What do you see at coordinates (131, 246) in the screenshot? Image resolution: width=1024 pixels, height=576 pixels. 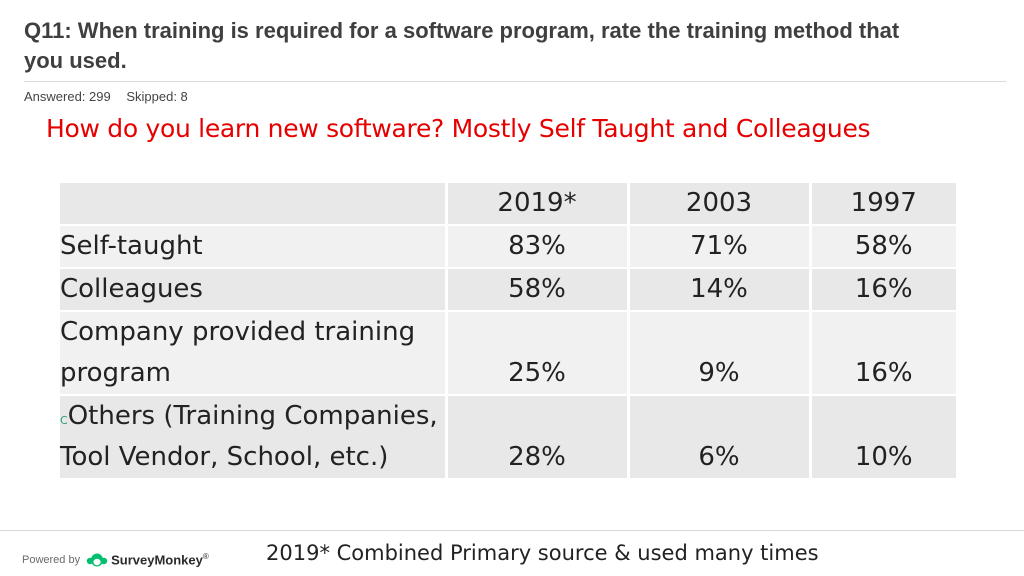 I see `row-label: Self-taught` at bounding box center [131, 246].